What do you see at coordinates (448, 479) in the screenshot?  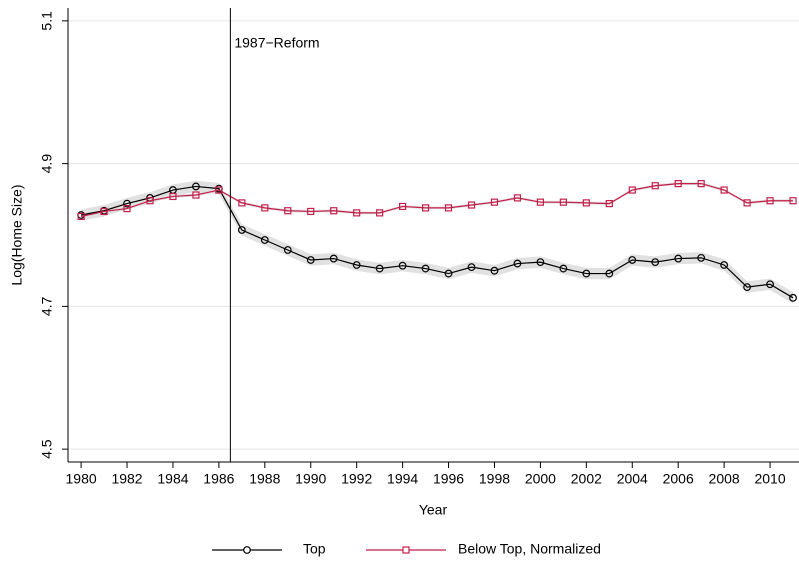 I see `x-tick-label: 1996` at bounding box center [448, 479].